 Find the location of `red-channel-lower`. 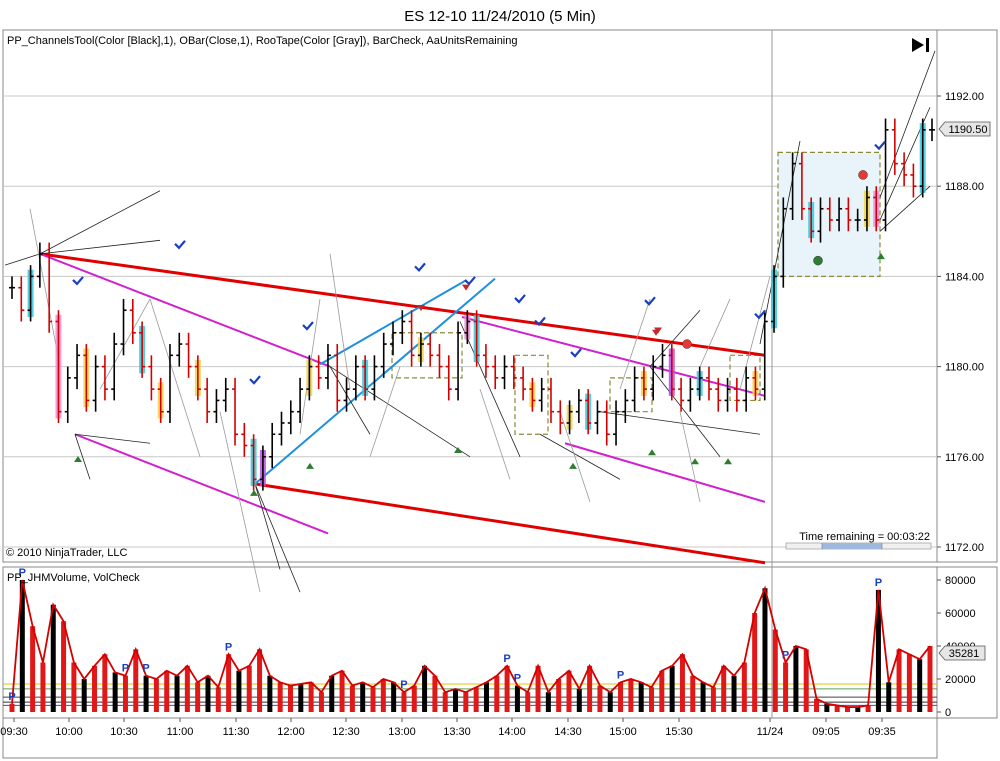

red-channel-lower is located at coordinates (510, 523).